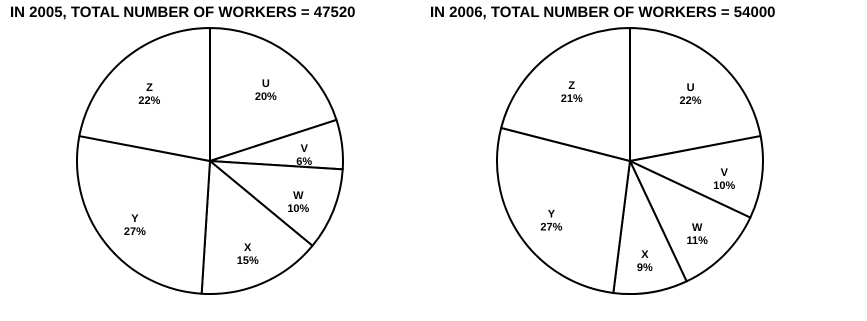  What do you see at coordinates (266, 97) in the screenshot?
I see `data-label: 20%` at bounding box center [266, 97].